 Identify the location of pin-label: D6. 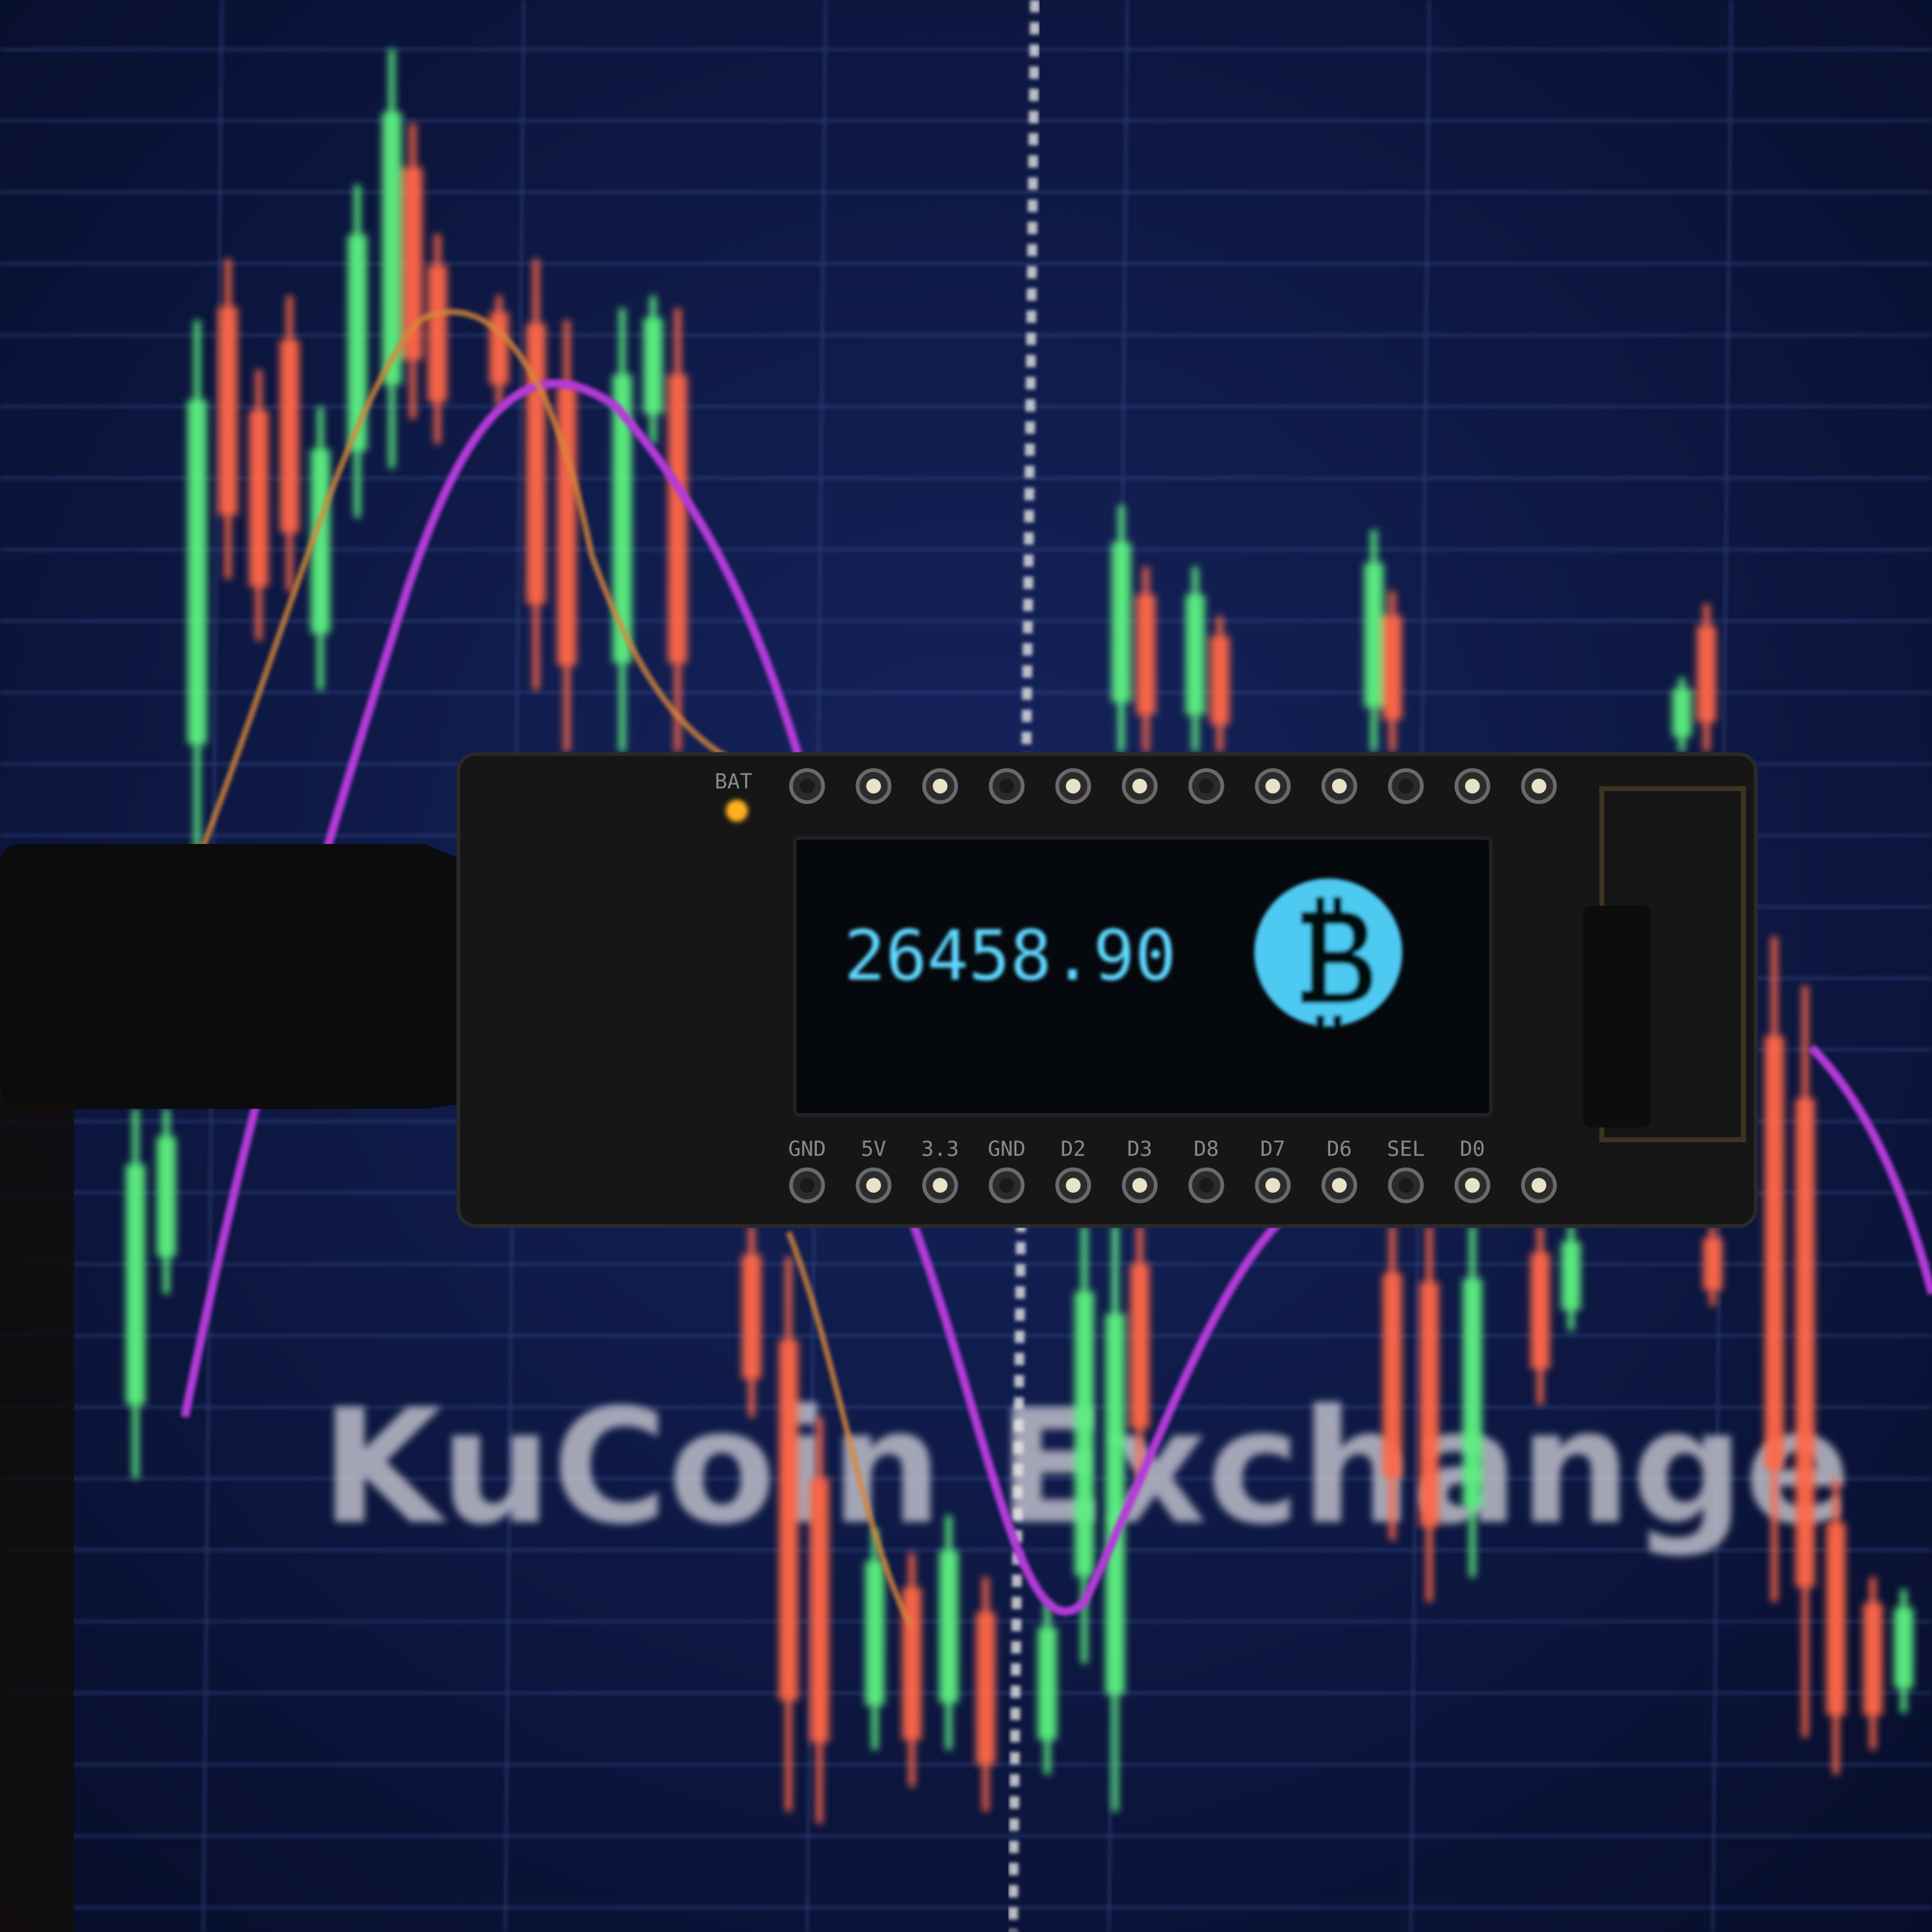
(1339, 1148).